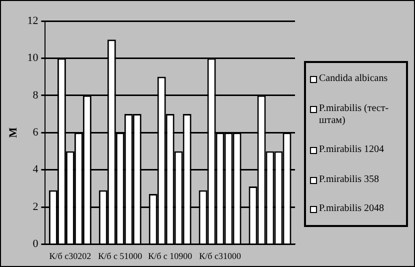 The height and width of the screenshot is (267, 415). Describe the element at coordinates (351, 209) in the screenshot. I see `legend-label: P.mirabilis 2048` at that location.